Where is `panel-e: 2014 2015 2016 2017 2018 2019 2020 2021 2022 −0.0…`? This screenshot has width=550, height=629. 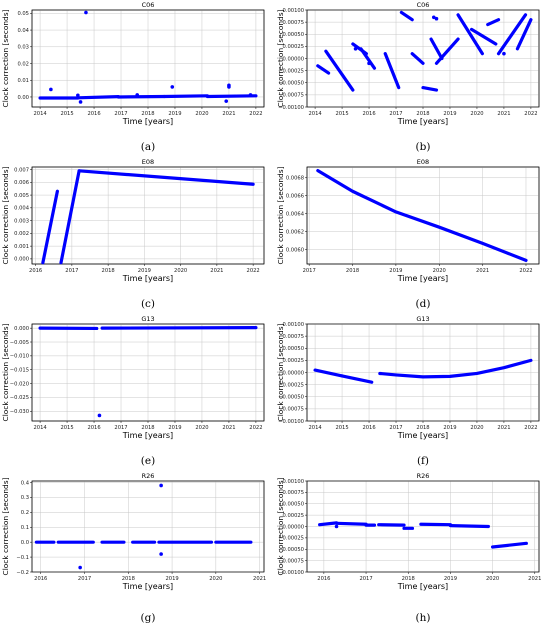 panel-e: 2014 2015 2016 2017 2018 2019 2020 2021 2022 −0.0… is located at coordinates (137, 392).